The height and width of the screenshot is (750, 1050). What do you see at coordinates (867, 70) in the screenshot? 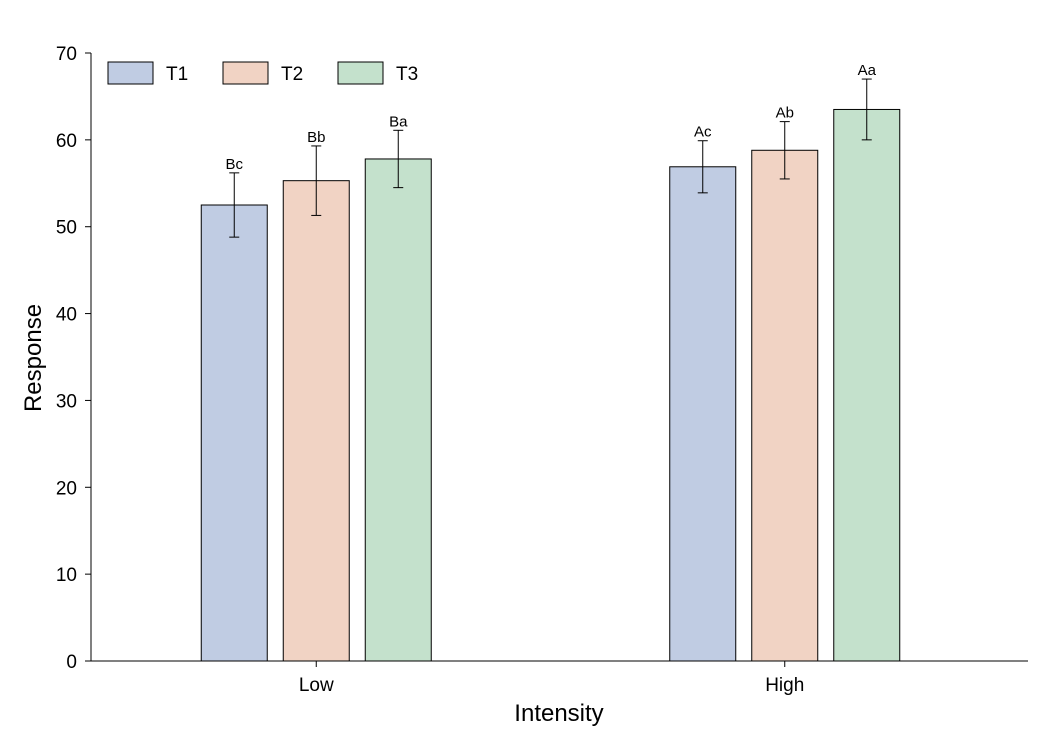
I see `significance-label: Aa` at bounding box center [867, 70].